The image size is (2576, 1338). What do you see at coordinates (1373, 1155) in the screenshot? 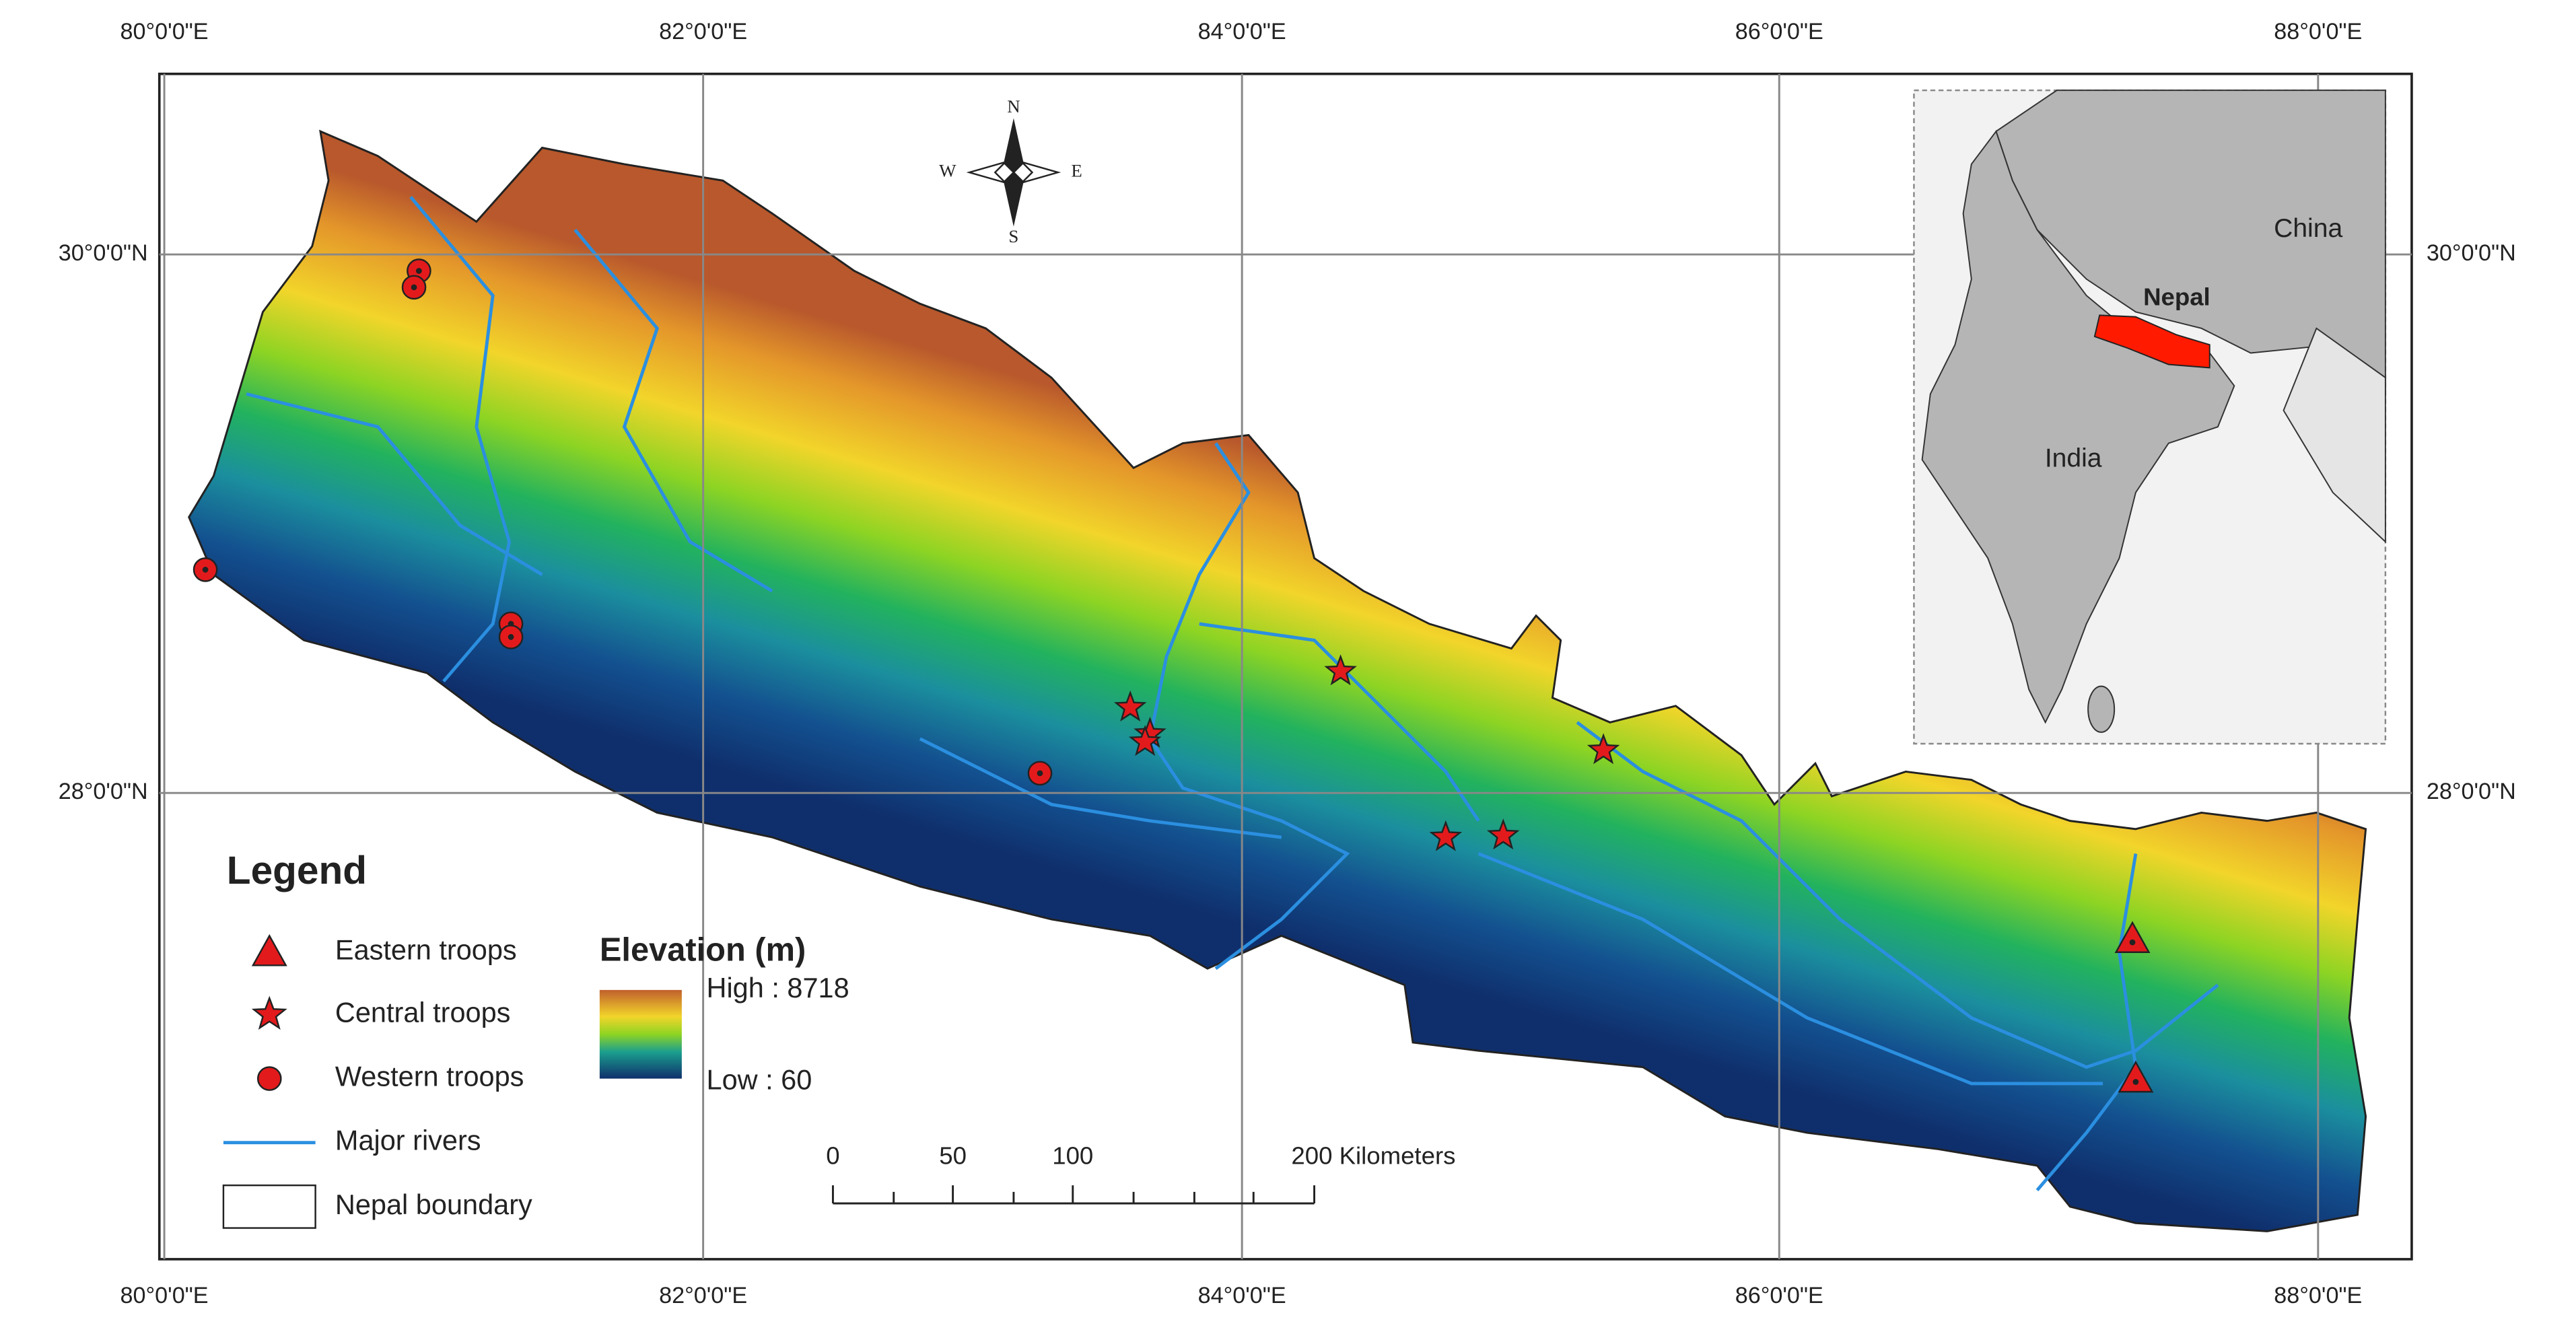
I see `scale-label: 200 Kilometers` at bounding box center [1373, 1155].